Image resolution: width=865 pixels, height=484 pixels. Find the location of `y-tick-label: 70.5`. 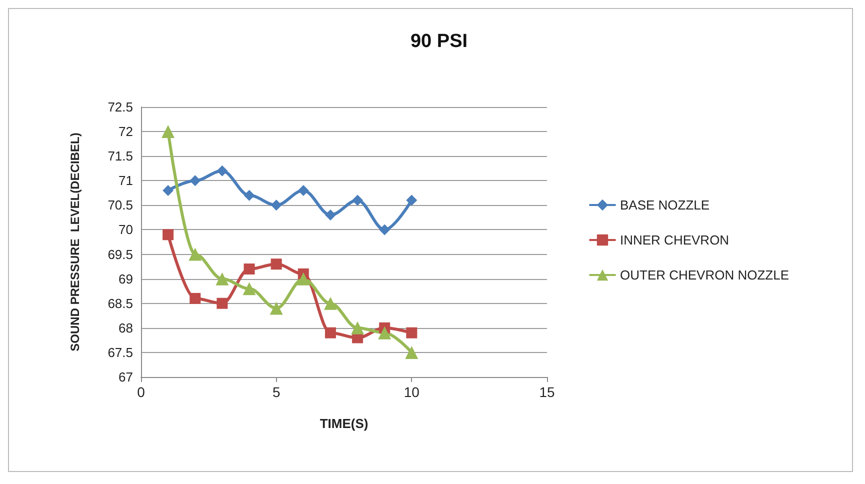

y-tick-label: 70.5 is located at coordinates (120, 205).